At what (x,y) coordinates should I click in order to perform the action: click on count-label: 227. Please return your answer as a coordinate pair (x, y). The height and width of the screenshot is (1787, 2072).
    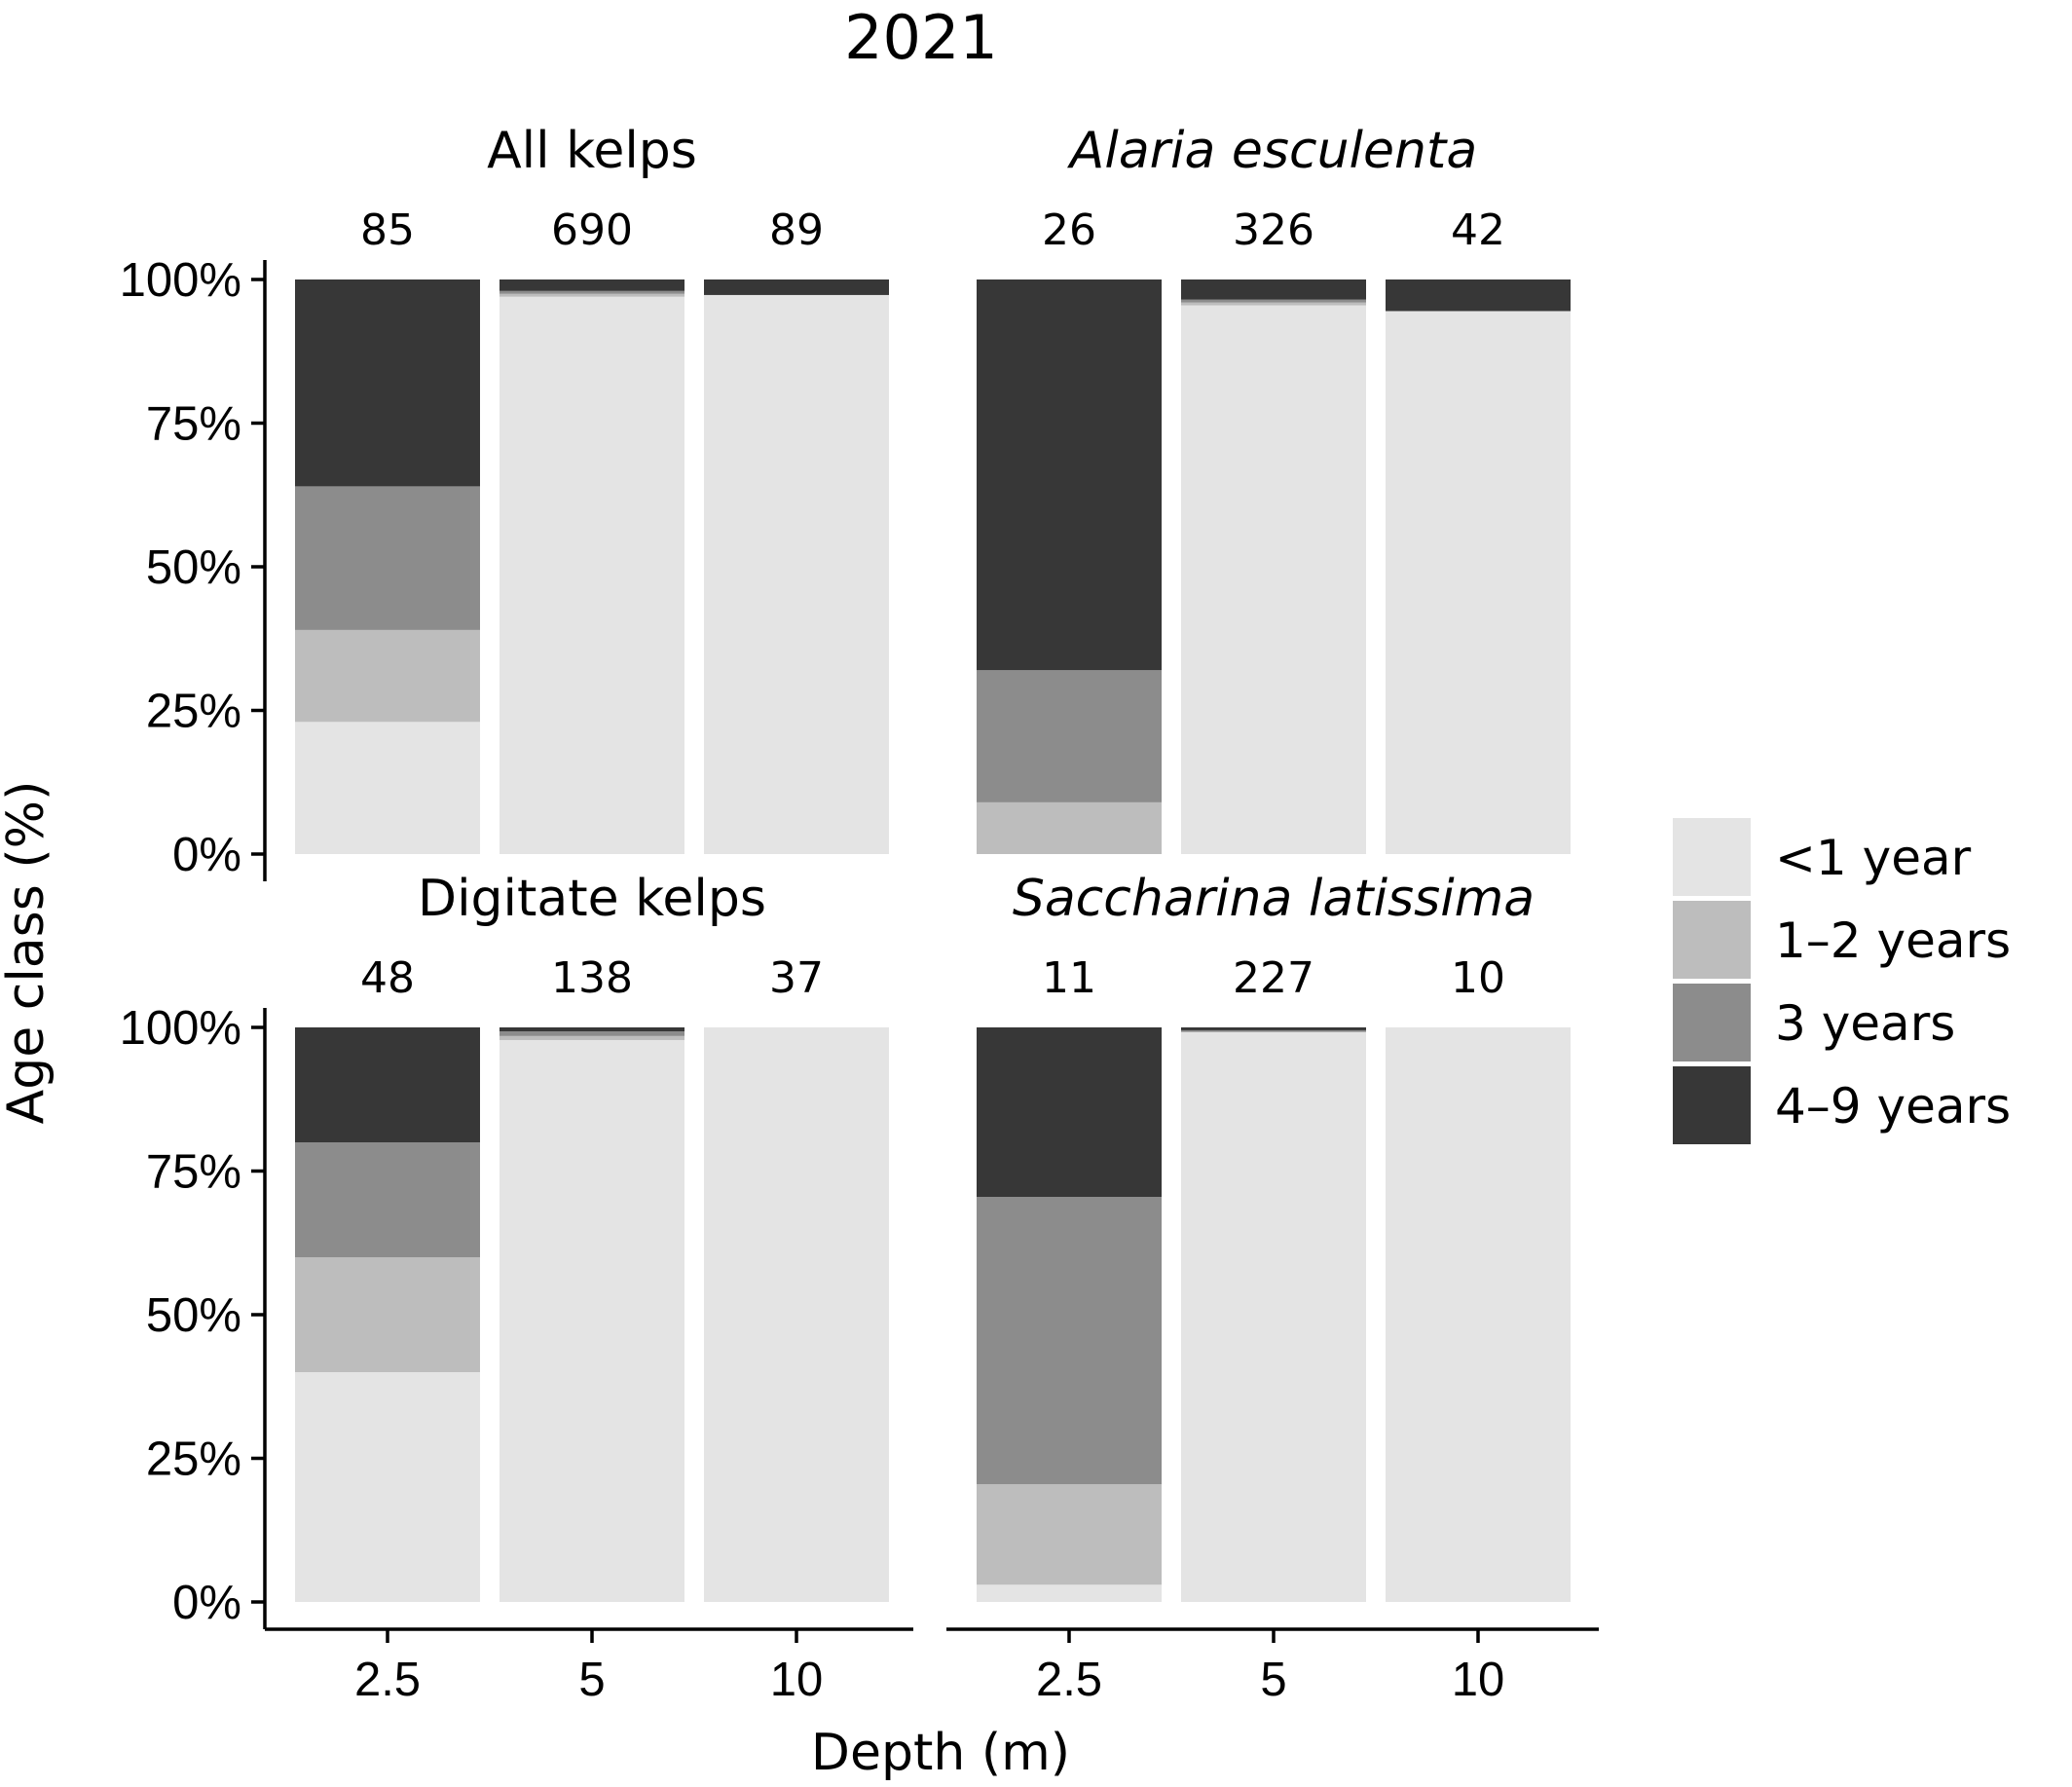
    Looking at the image, I should click on (1273, 978).